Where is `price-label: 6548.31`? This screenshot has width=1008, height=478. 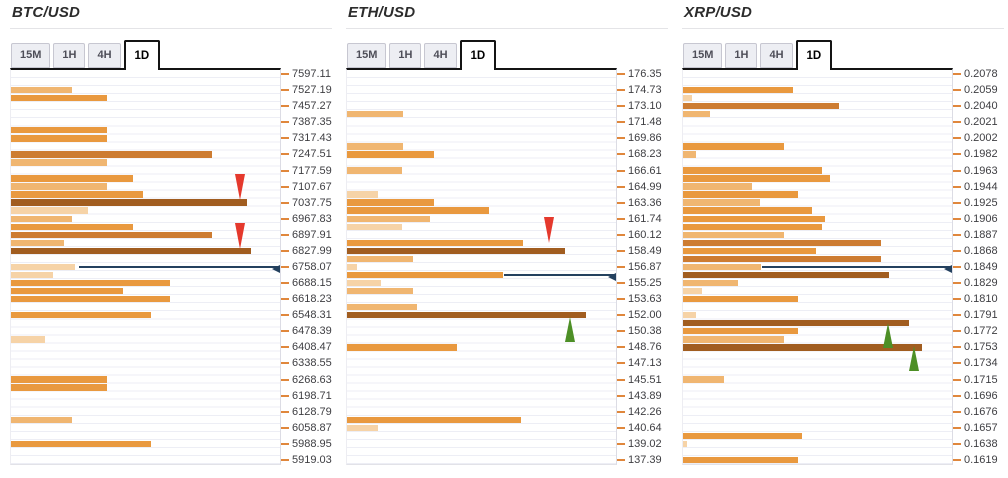 price-label: 6548.31 is located at coordinates (312, 315).